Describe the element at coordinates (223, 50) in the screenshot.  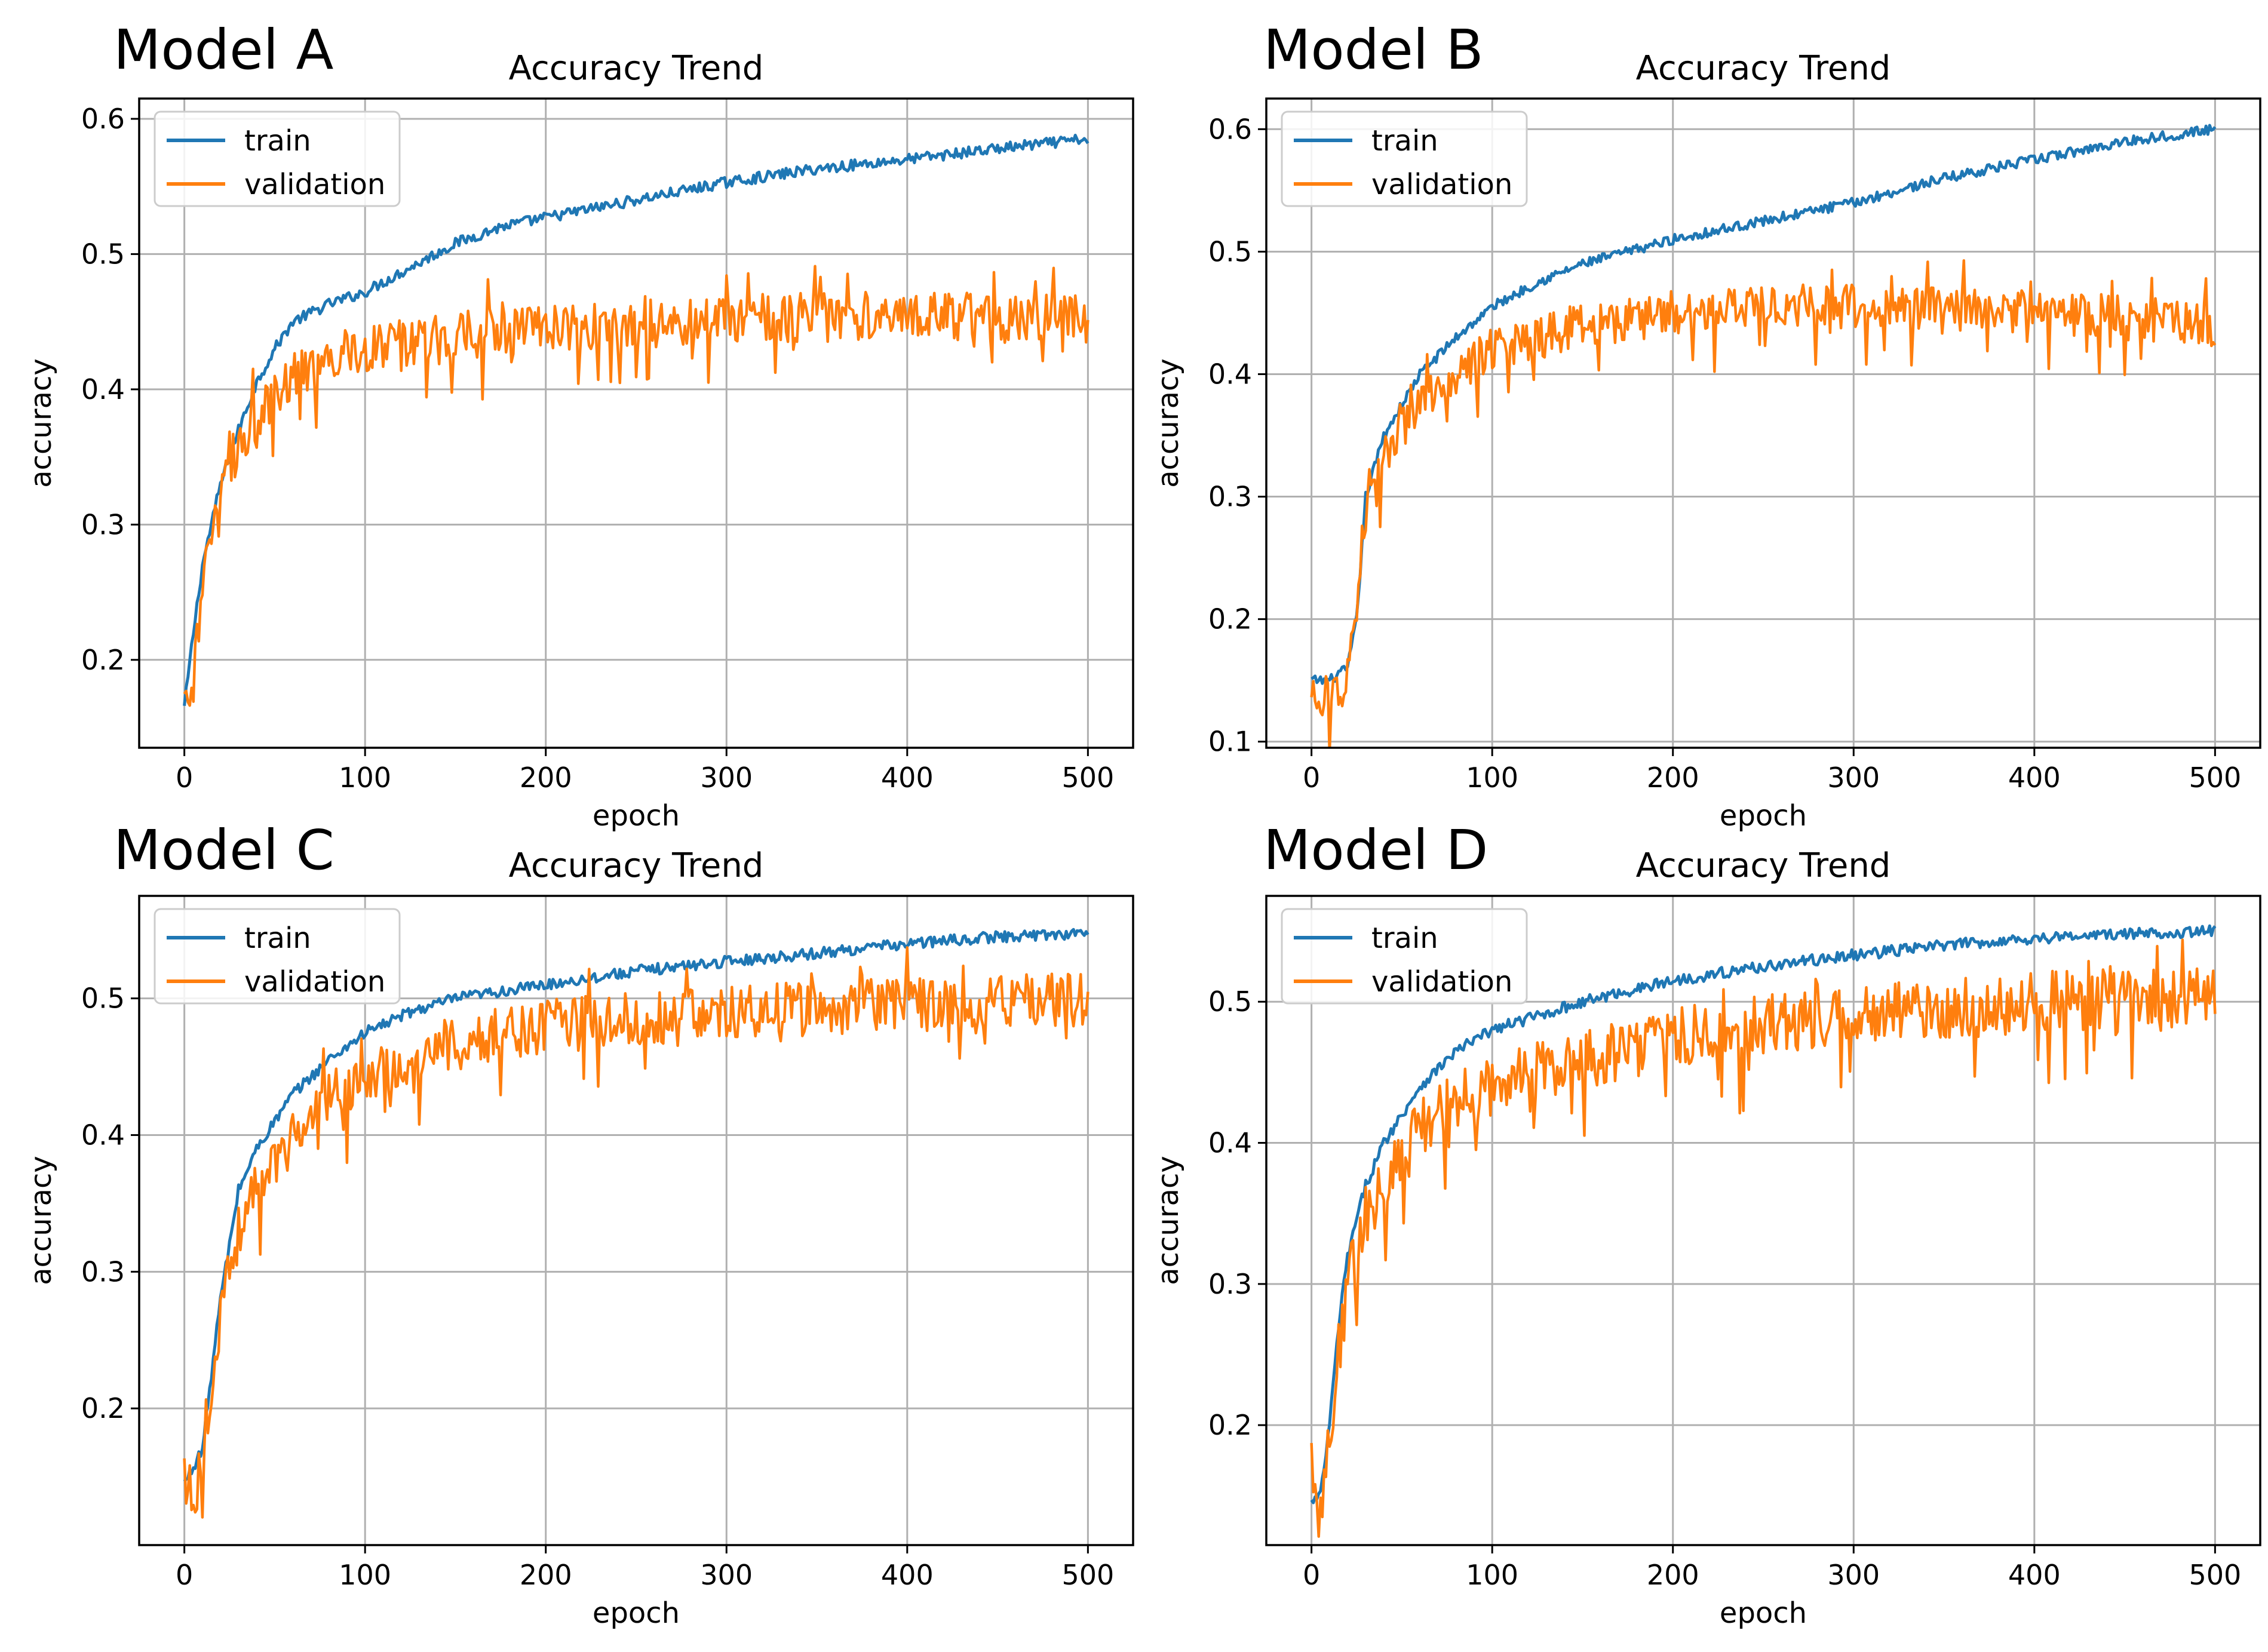
I see `panel-label: Model A` at that location.